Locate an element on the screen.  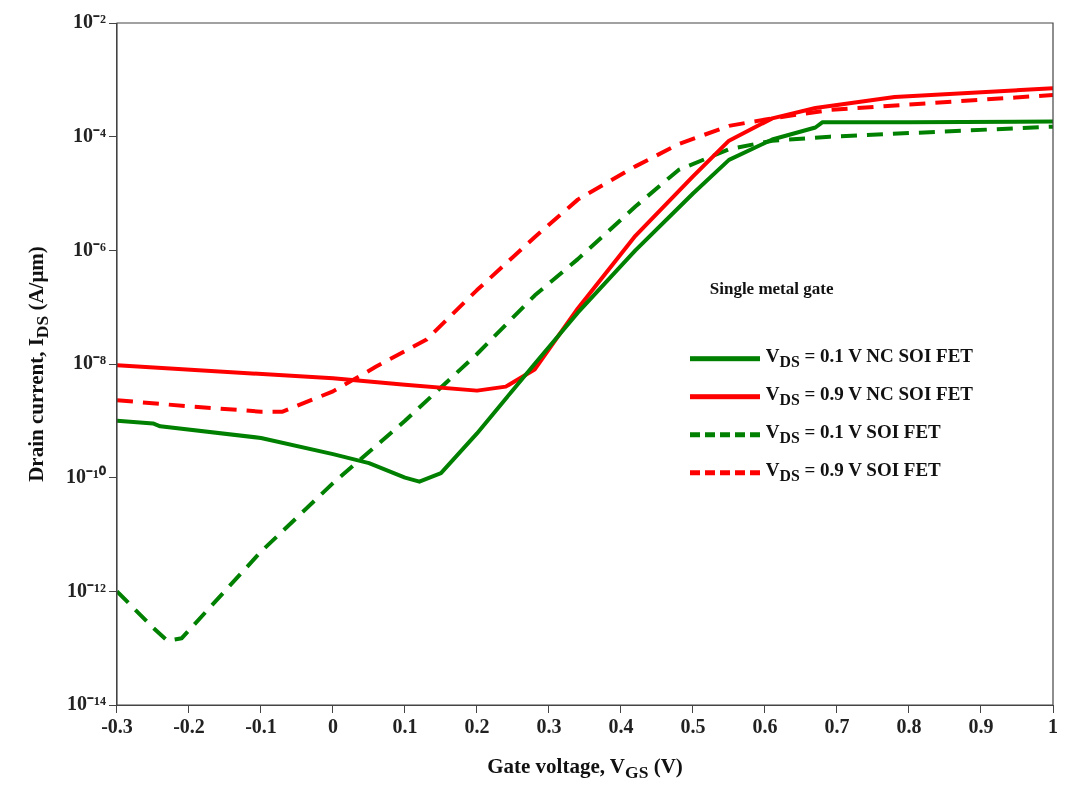
x-tick-label: 1 is located at coordinates (1053, 726).